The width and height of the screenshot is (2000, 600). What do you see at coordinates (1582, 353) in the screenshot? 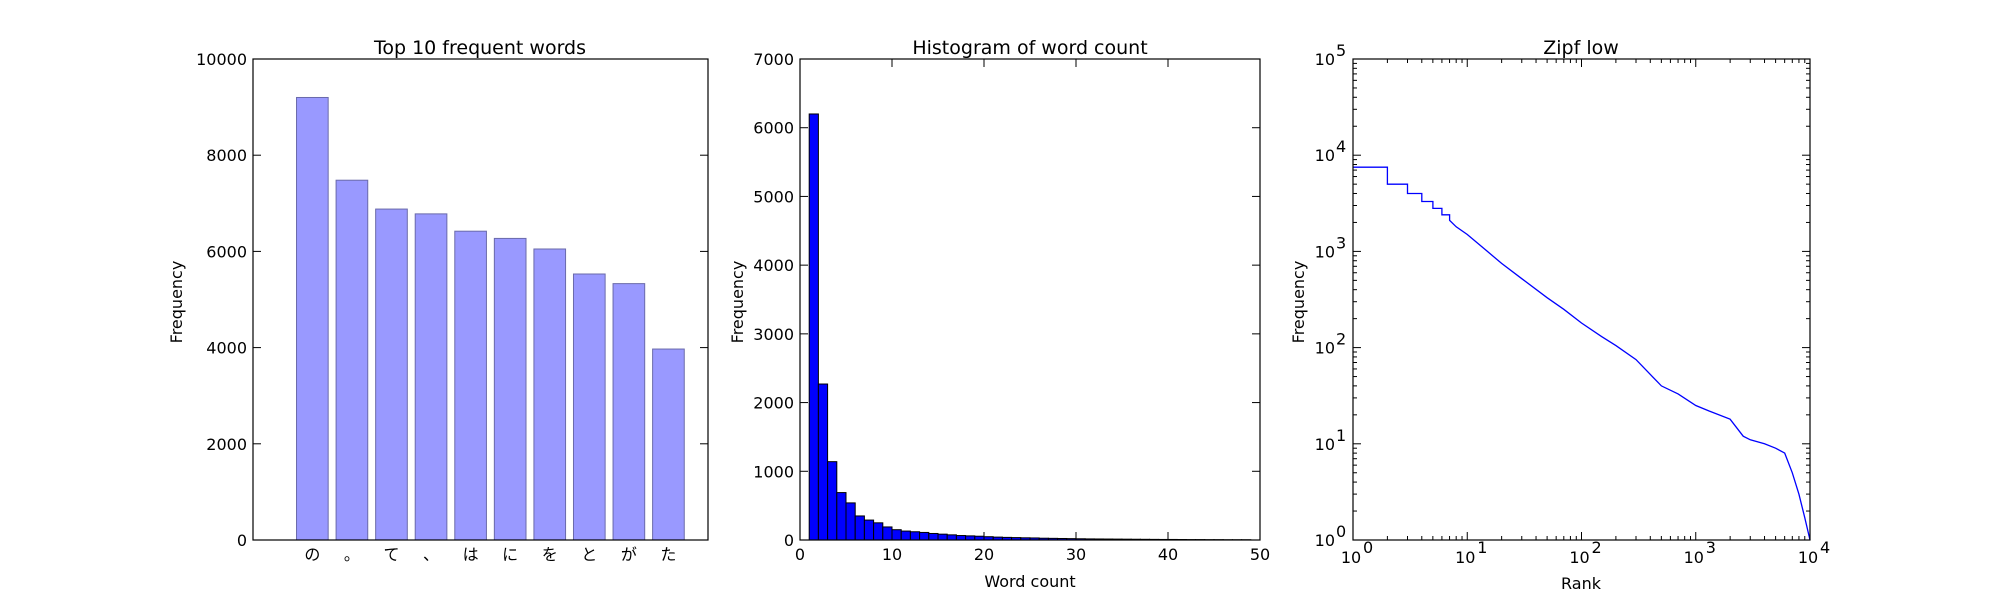
I see `series-line` at bounding box center [1582, 353].